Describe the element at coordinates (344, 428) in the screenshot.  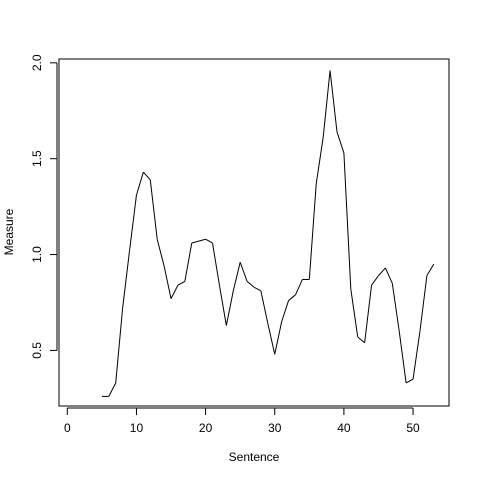
I see `x-tick-label: 40` at that location.